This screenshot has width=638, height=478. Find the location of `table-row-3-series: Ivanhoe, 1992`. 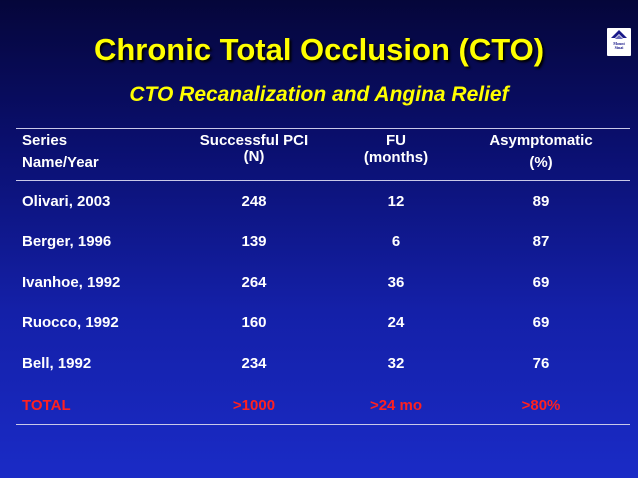

table-row-3-series: Ivanhoe, 1992 is located at coordinates (71, 282).